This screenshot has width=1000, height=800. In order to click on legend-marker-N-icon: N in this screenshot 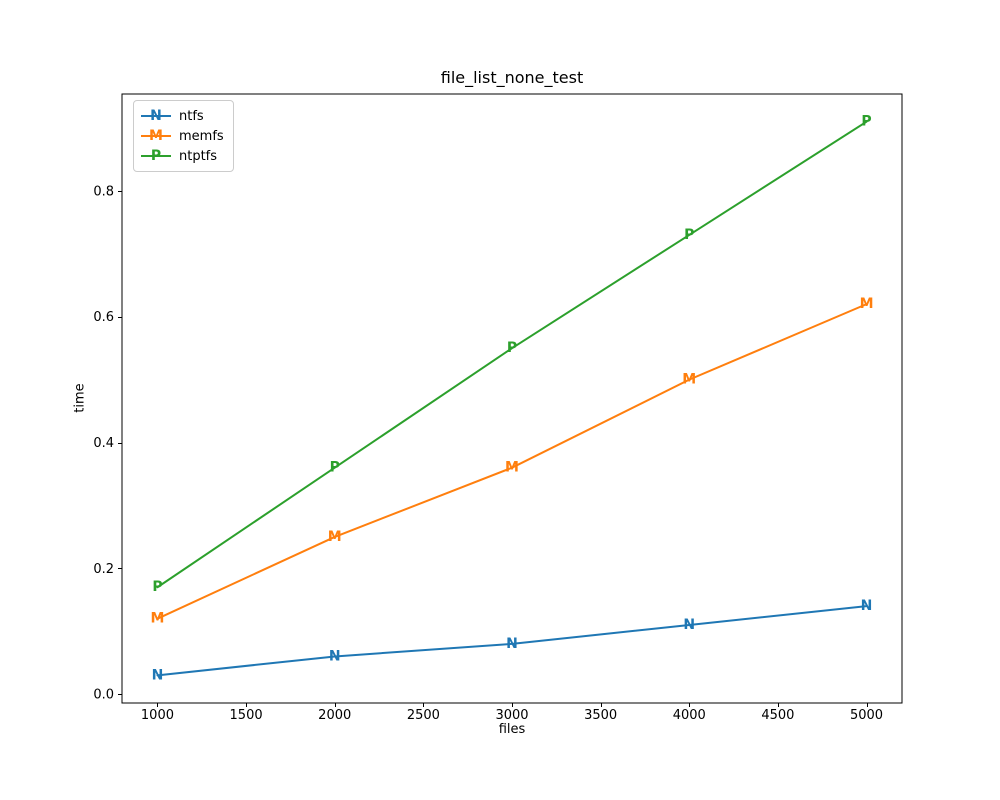, I will do `click(156, 116)`.